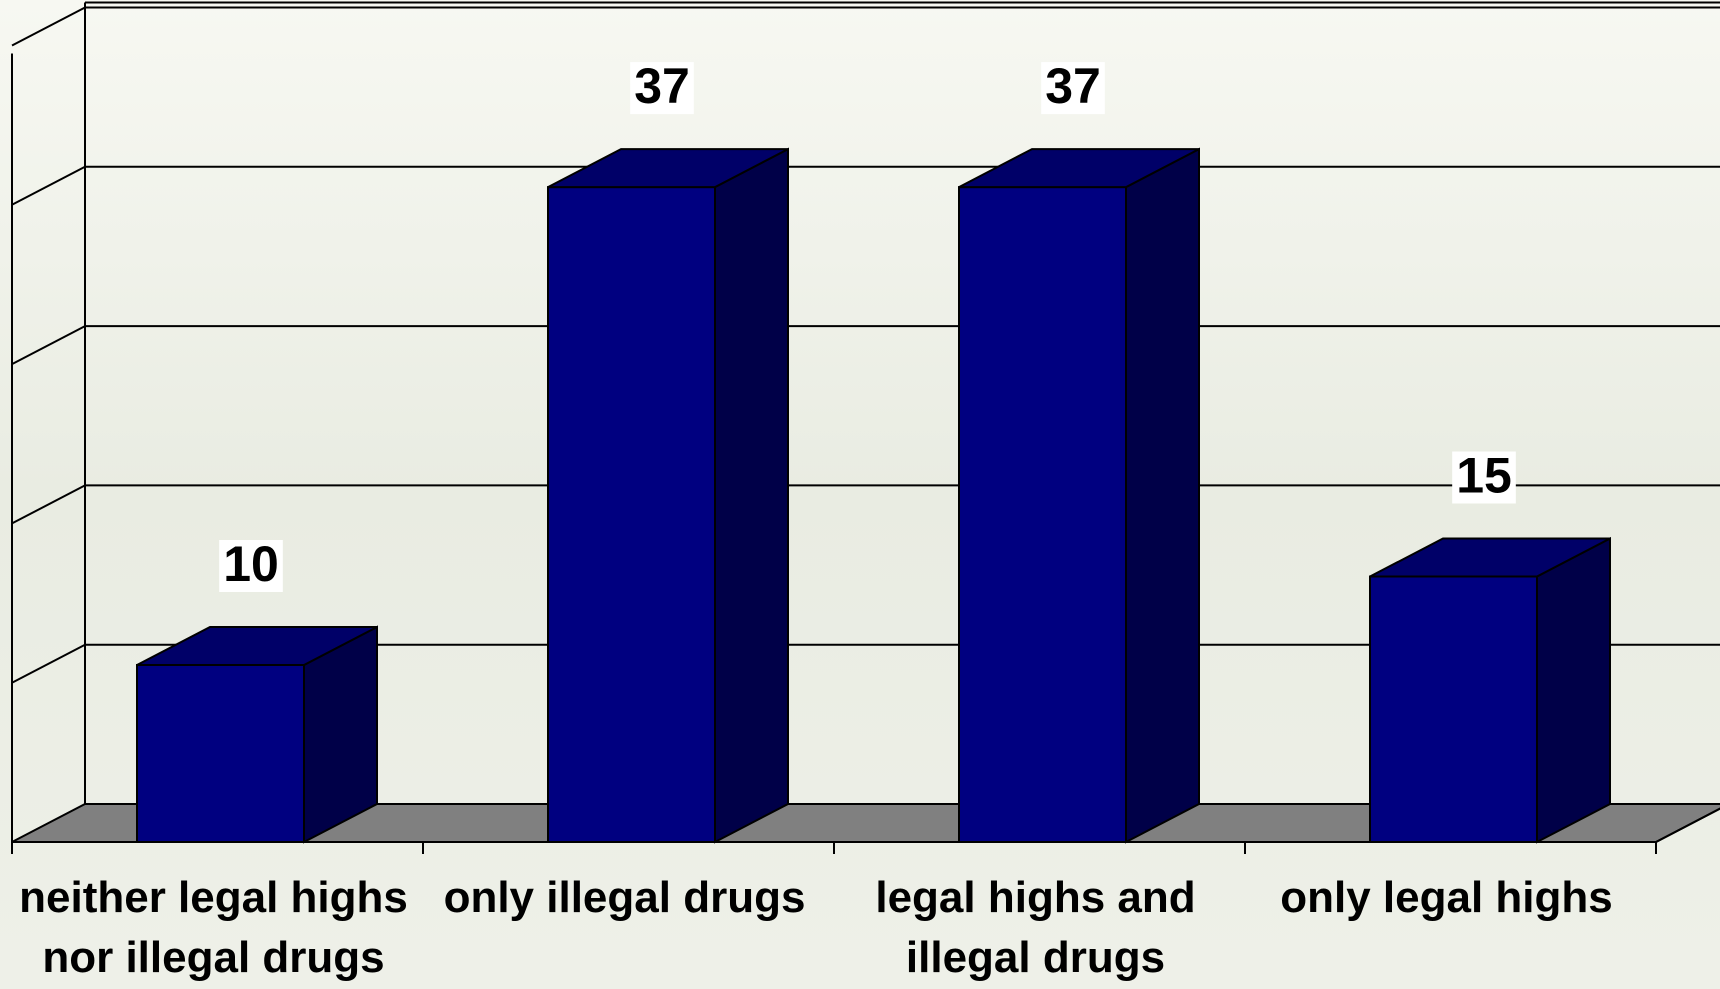 The image size is (1720, 989). Describe the element at coordinates (1446, 897) in the screenshot. I see `x-tick-label: only legal highs` at that location.